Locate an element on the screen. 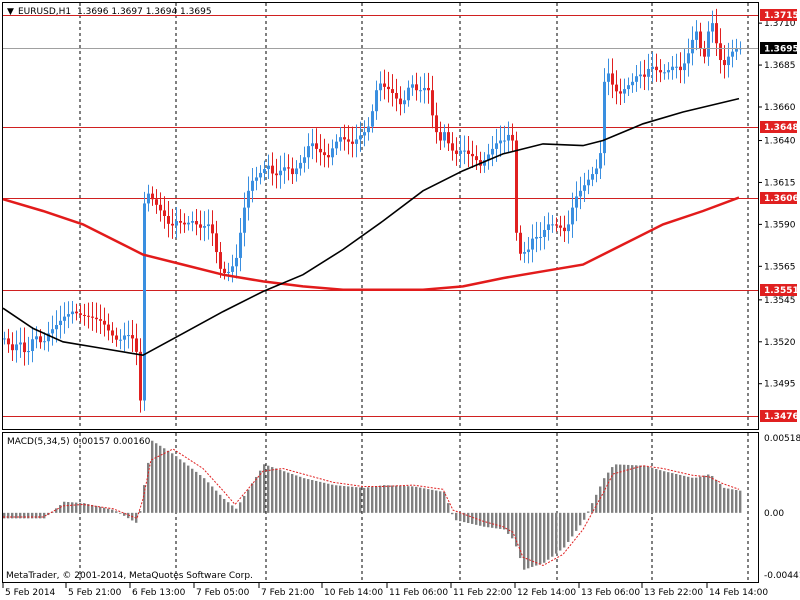 Image resolution: width=800 pixels, height=600 pixels. time-tick-label: 5 Feb 2014 is located at coordinates (30, 593).